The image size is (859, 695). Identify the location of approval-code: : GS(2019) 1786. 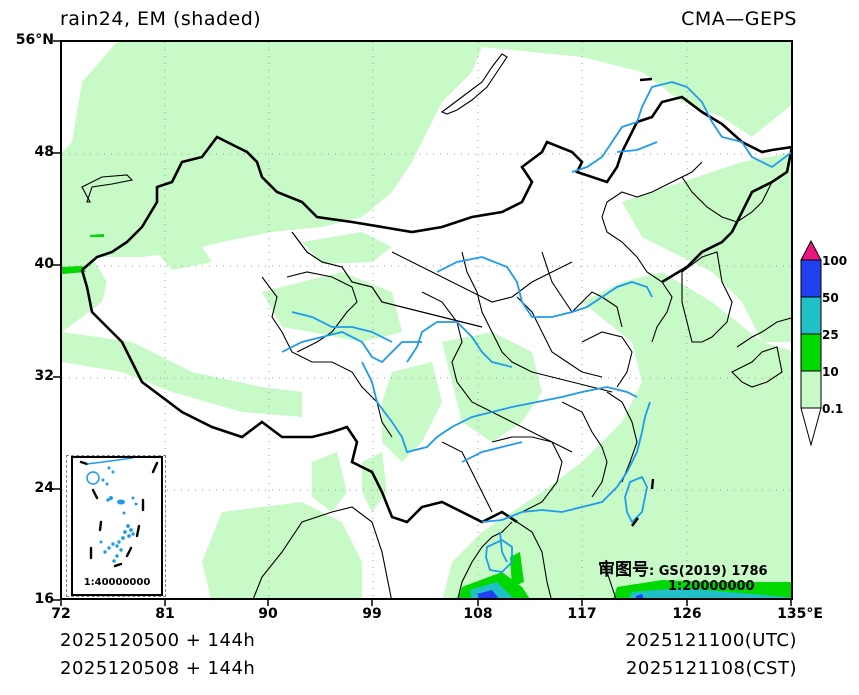
(708, 571).